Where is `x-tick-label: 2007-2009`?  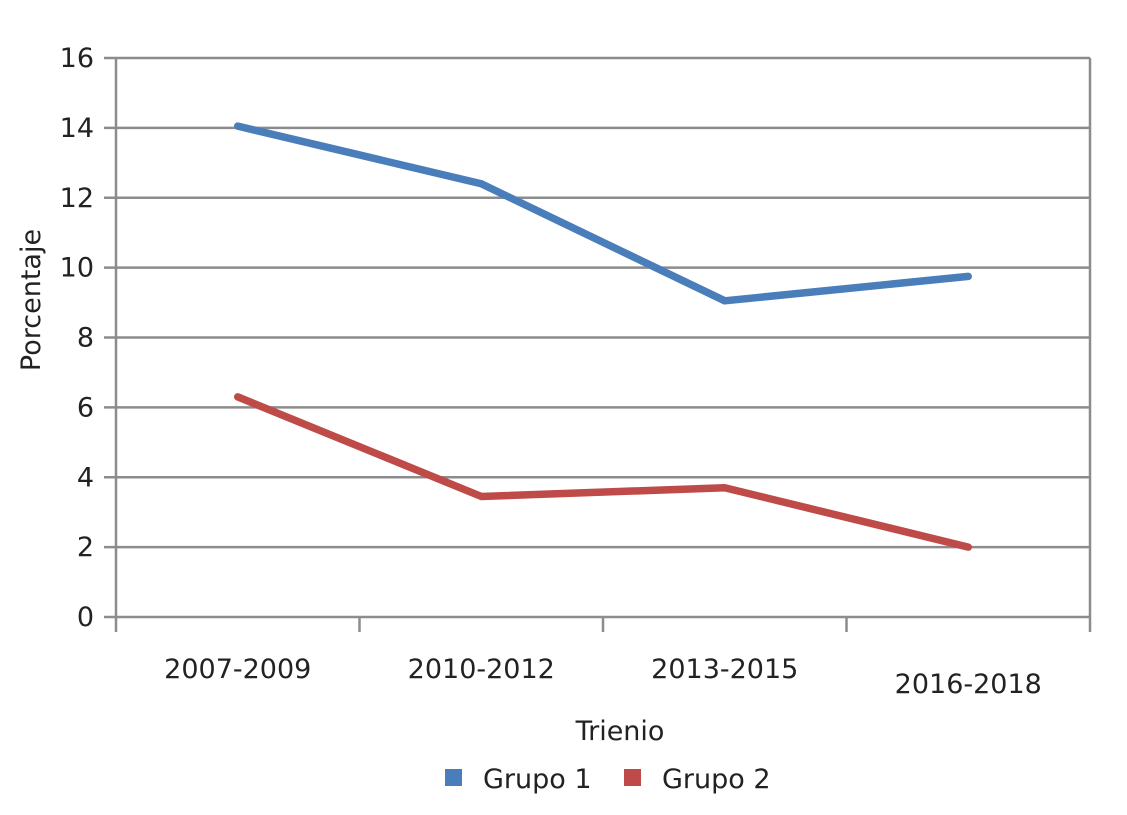
x-tick-label: 2007-2009 is located at coordinates (237, 669).